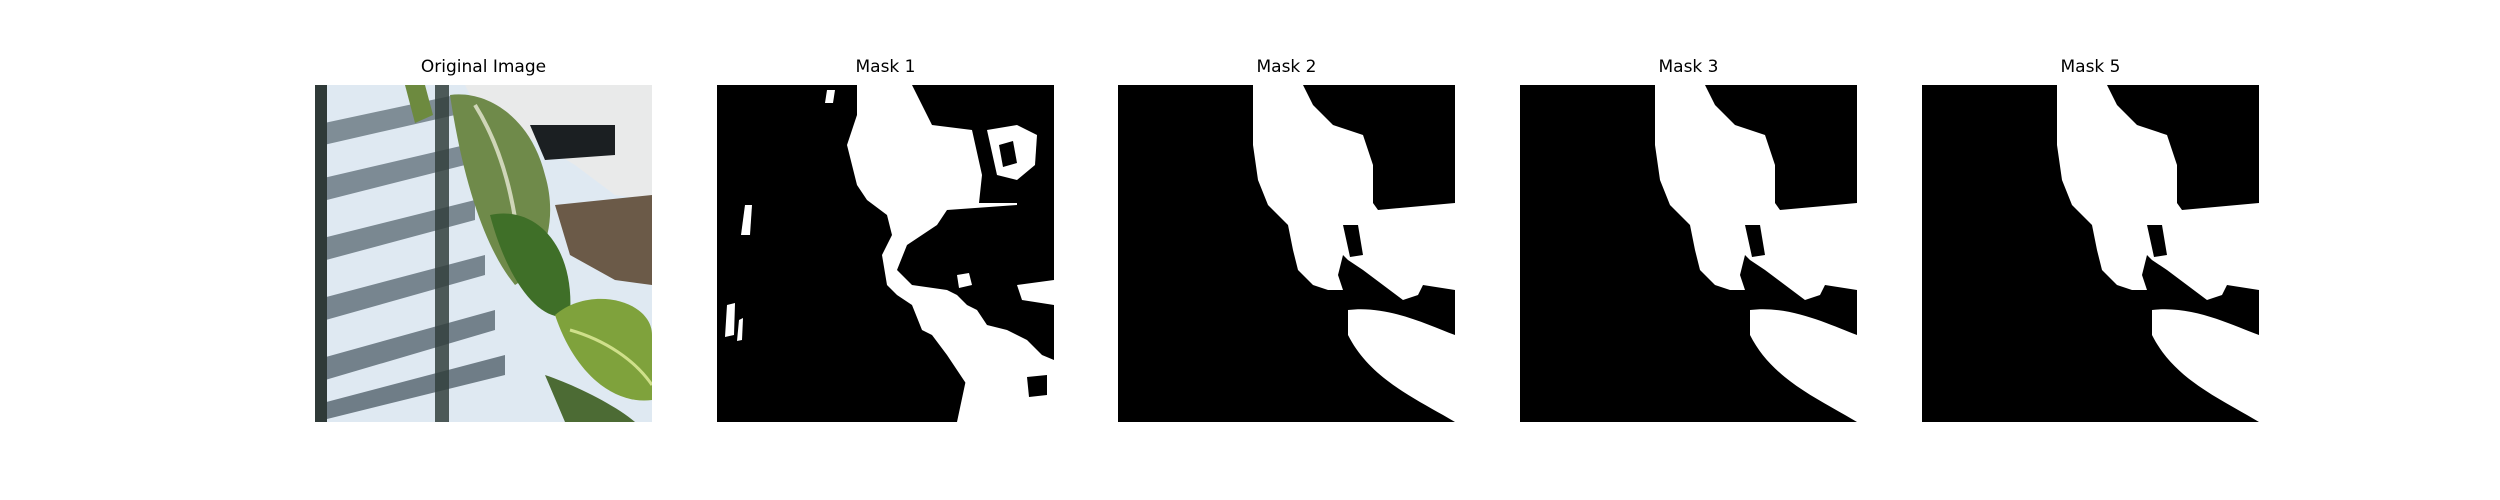 The width and height of the screenshot is (2500, 500). What do you see at coordinates (483, 253) in the screenshot?
I see `original-photo` at bounding box center [483, 253].